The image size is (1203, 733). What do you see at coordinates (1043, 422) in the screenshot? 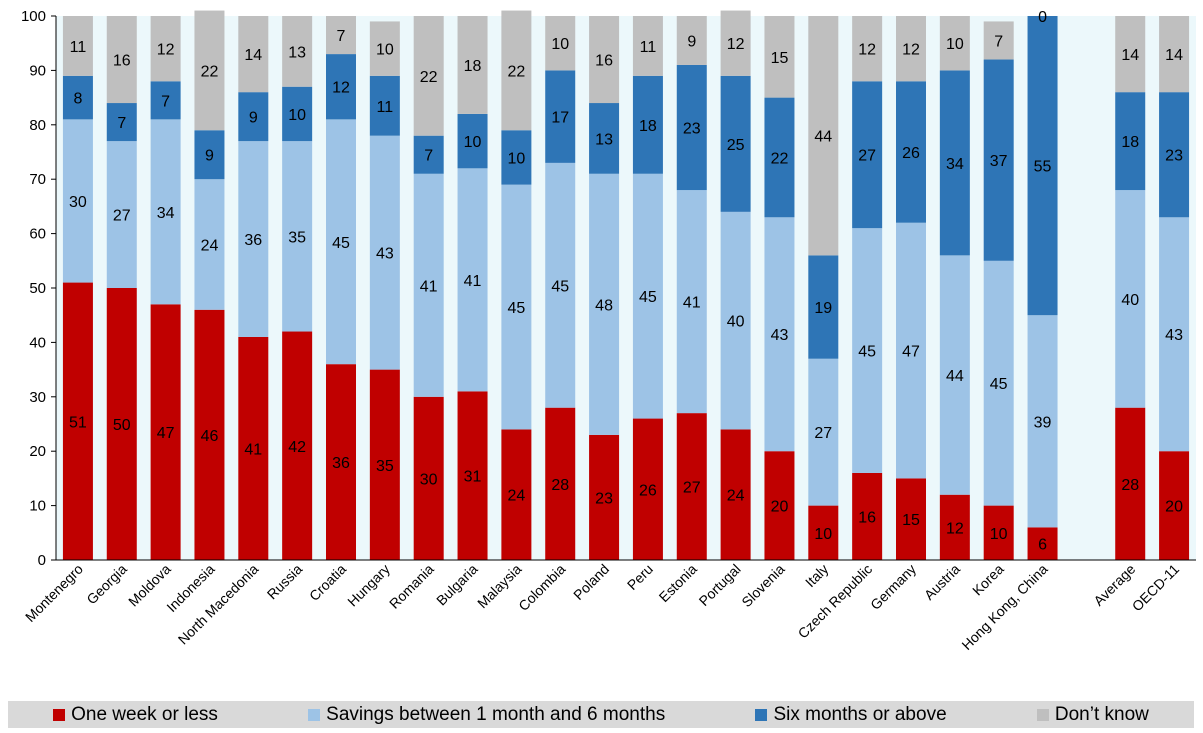
I see `data-label: 39` at bounding box center [1043, 422].